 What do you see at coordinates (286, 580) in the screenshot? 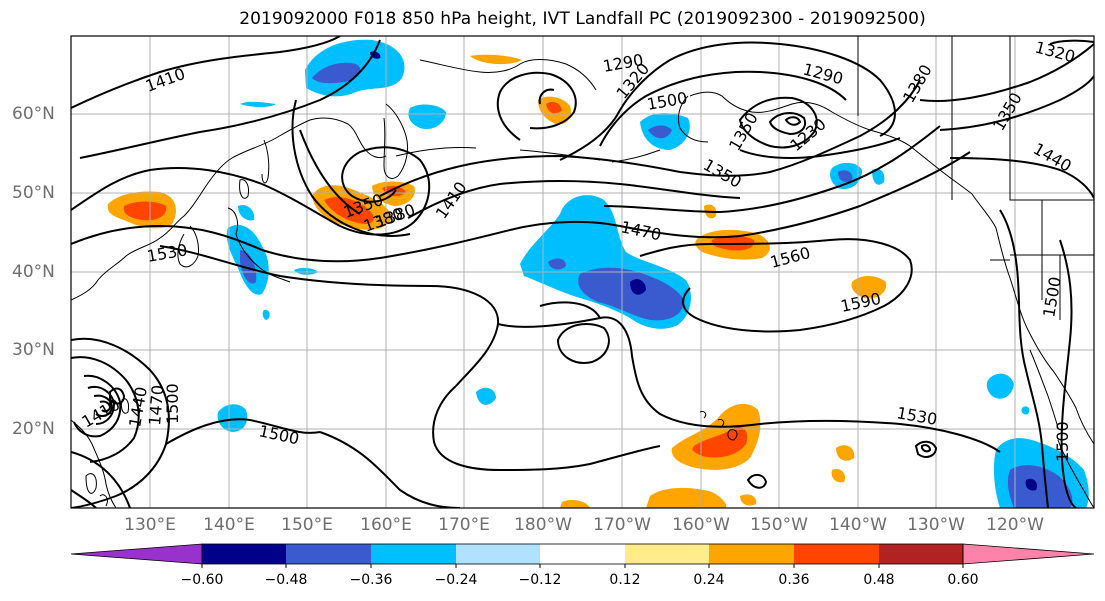
I see `colorbar-tick-label: −0.48` at bounding box center [286, 580].